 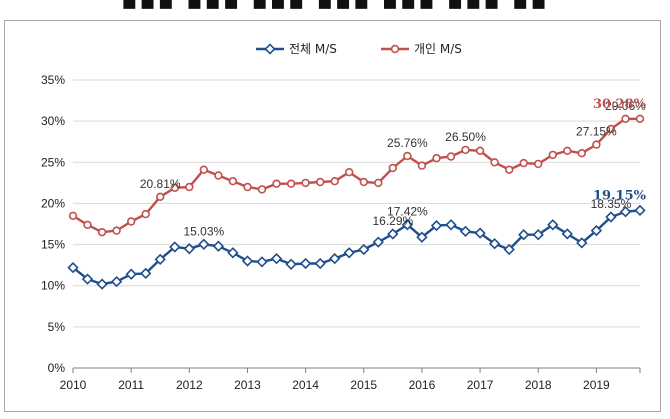 What do you see at coordinates (596, 132) in the screenshot?
I see `data-label: 27.15%` at bounding box center [596, 132].